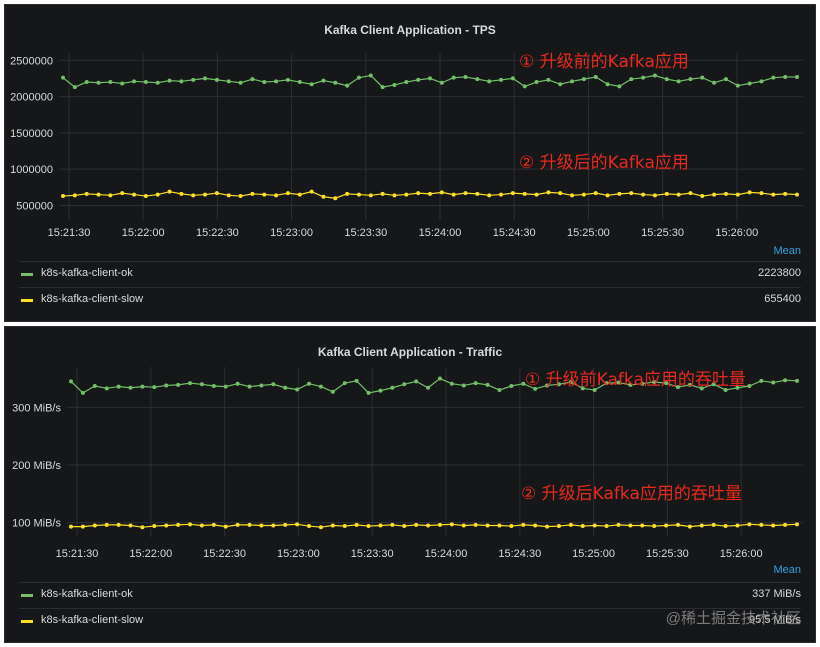 The image size is (820, 647). Describe the element at coordinates (36, 524) in the screenshot. I see `y-tick-label: 100 MiB/s` at that location.